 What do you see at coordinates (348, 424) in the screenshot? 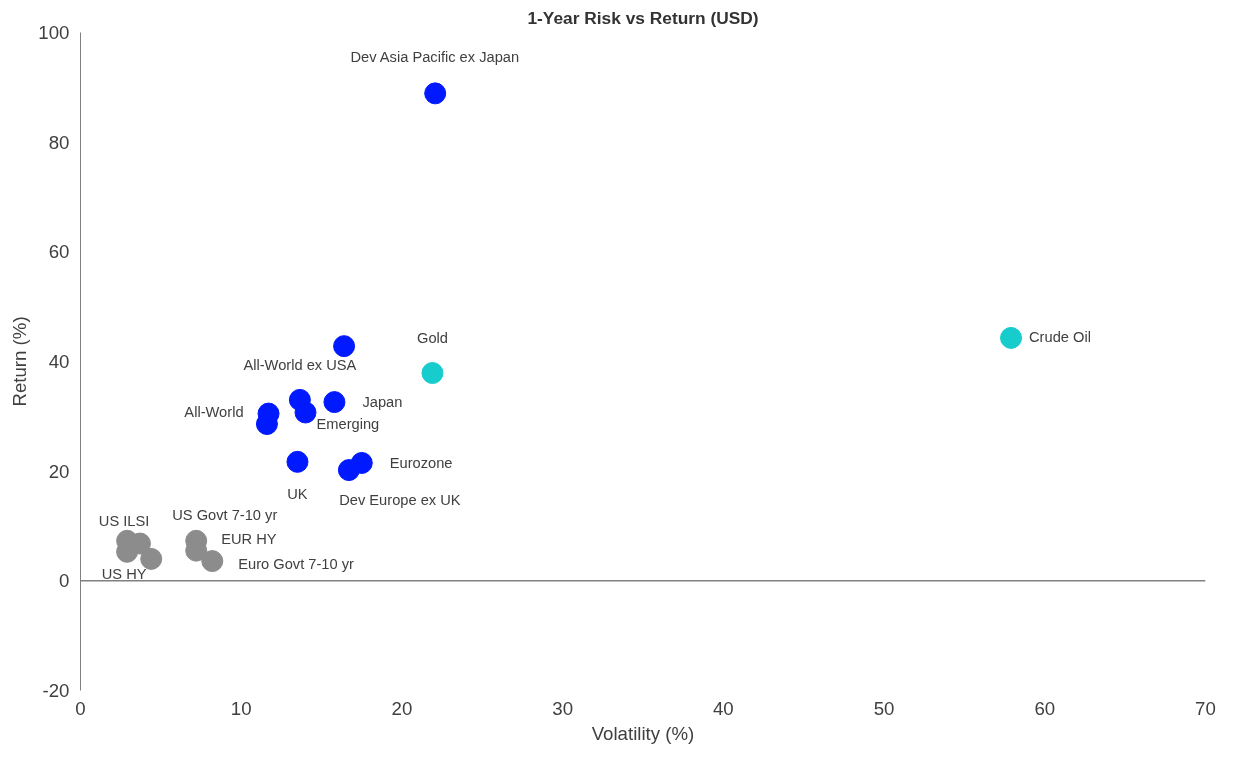
I see `annotation: Emerging` at bounding box center [348, 424].